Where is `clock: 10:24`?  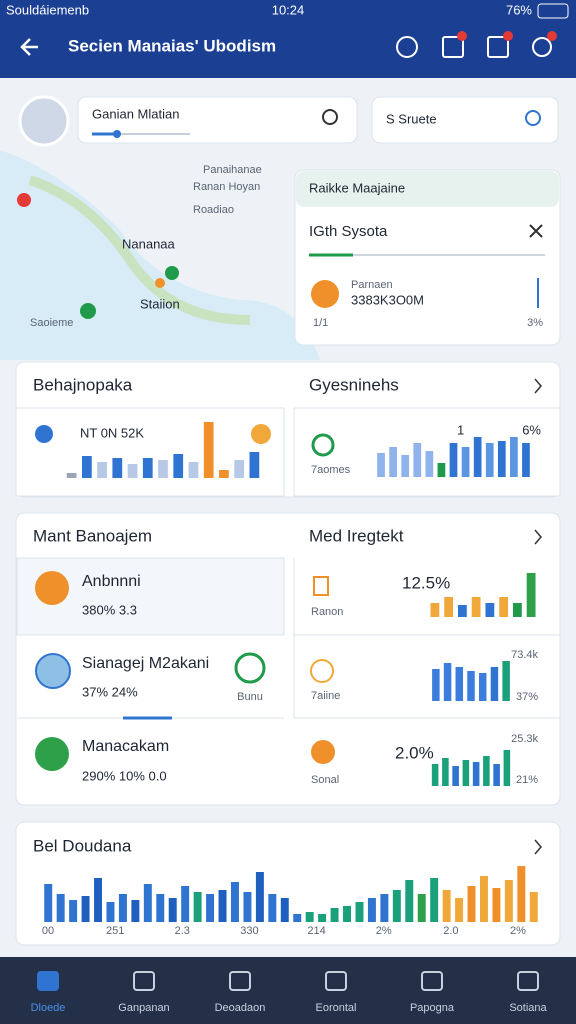 clock: 10:24 is located at coordinates (288, 9).